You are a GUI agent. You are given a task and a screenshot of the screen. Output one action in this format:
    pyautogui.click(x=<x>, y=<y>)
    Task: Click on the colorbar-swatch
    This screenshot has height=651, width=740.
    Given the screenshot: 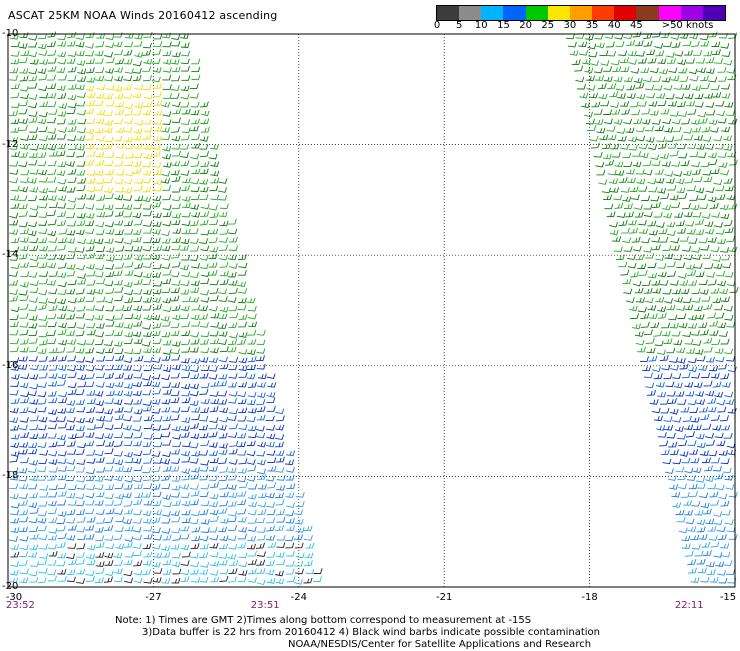 What is the action you would take?
    pyautogui.click(x=691, y=13)
    